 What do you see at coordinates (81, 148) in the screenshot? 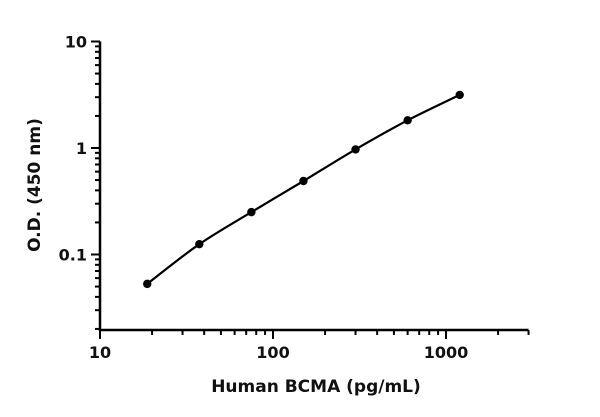
I see `y-tick-label: 1` at bounding box center [81, 148].